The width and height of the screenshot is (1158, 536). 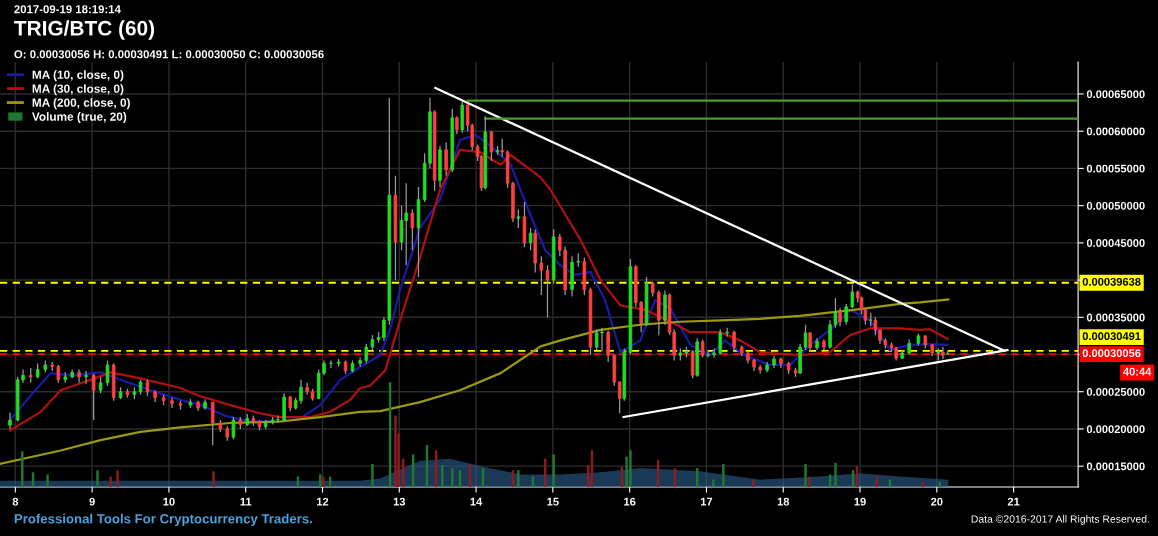 I want to click on y-tick-label: 0.00055000, so click(x=1115, y=168).